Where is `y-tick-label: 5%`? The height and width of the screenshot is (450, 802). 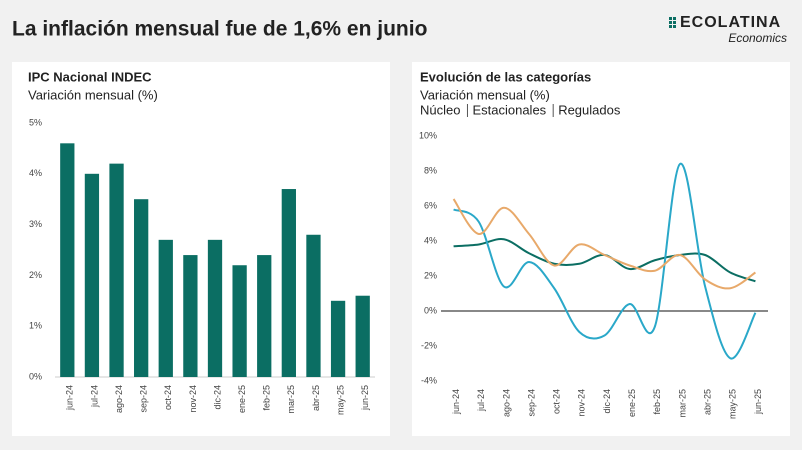
y-tick-label: 5% is located at coordinates (35, 122).